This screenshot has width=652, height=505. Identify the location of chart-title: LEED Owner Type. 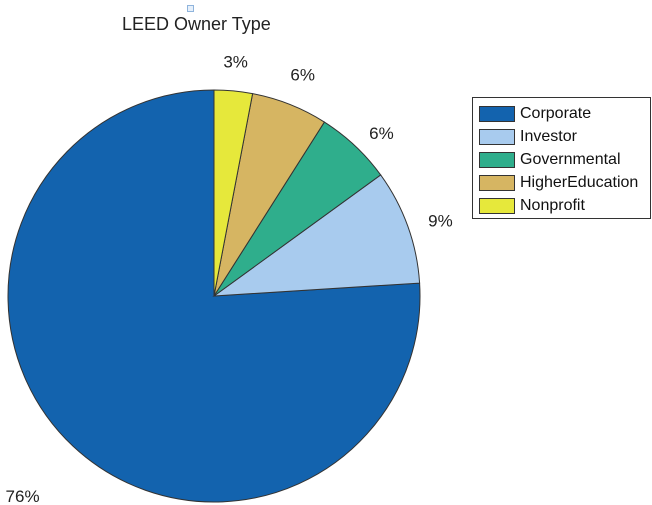
(196, 24).